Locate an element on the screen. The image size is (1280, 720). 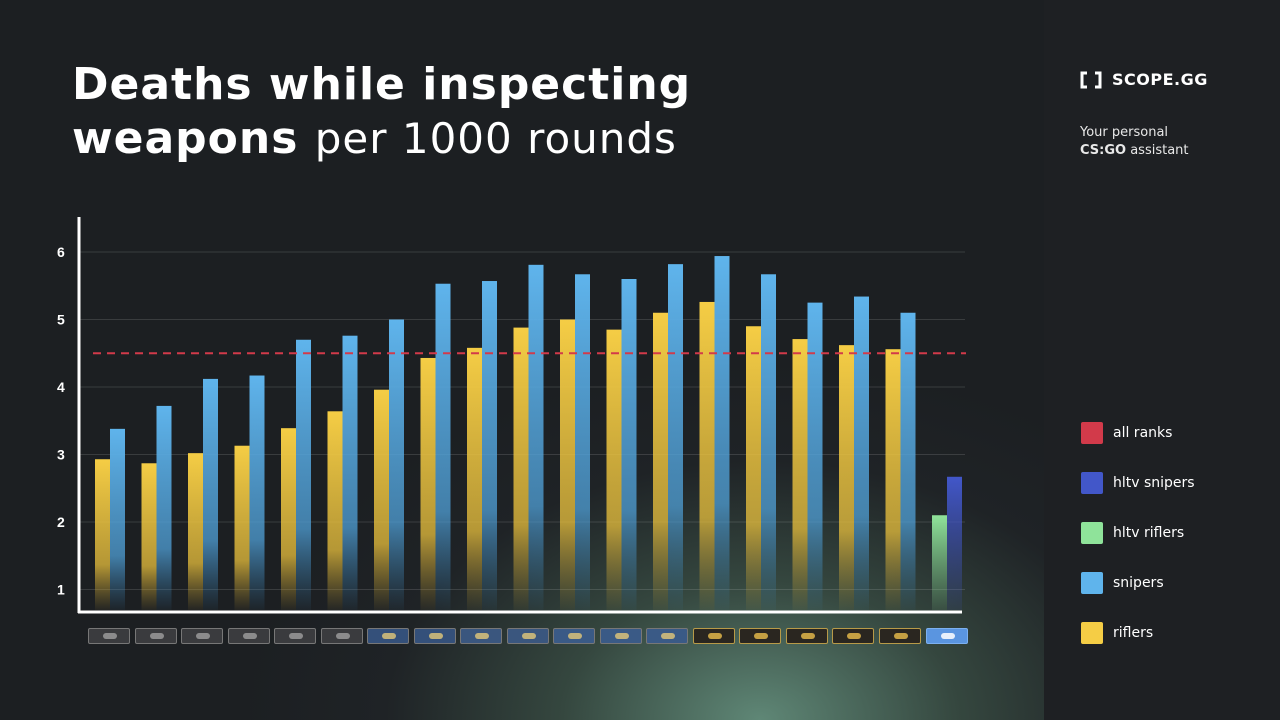
y-tick-label: 3 is located at coordinates (61, 455).